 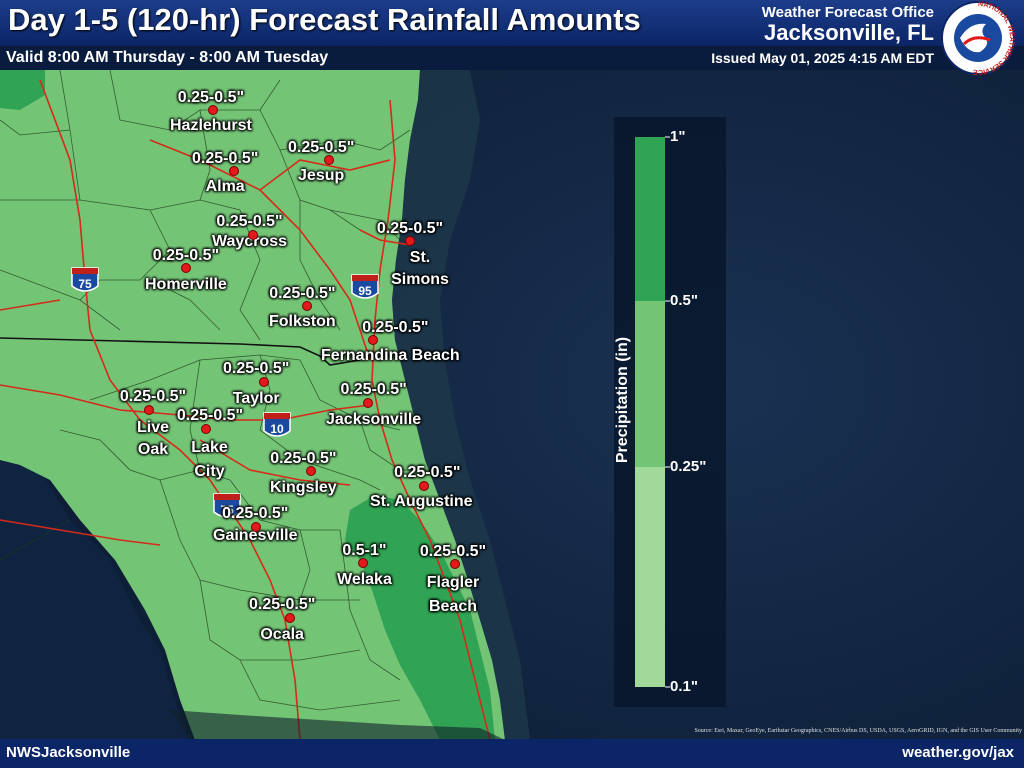 What do you see at coordinates (256, 384) in the screenshot?
I see `city-taylor: 0.25-0.5" Taylor` at bounding box center [256, 384].